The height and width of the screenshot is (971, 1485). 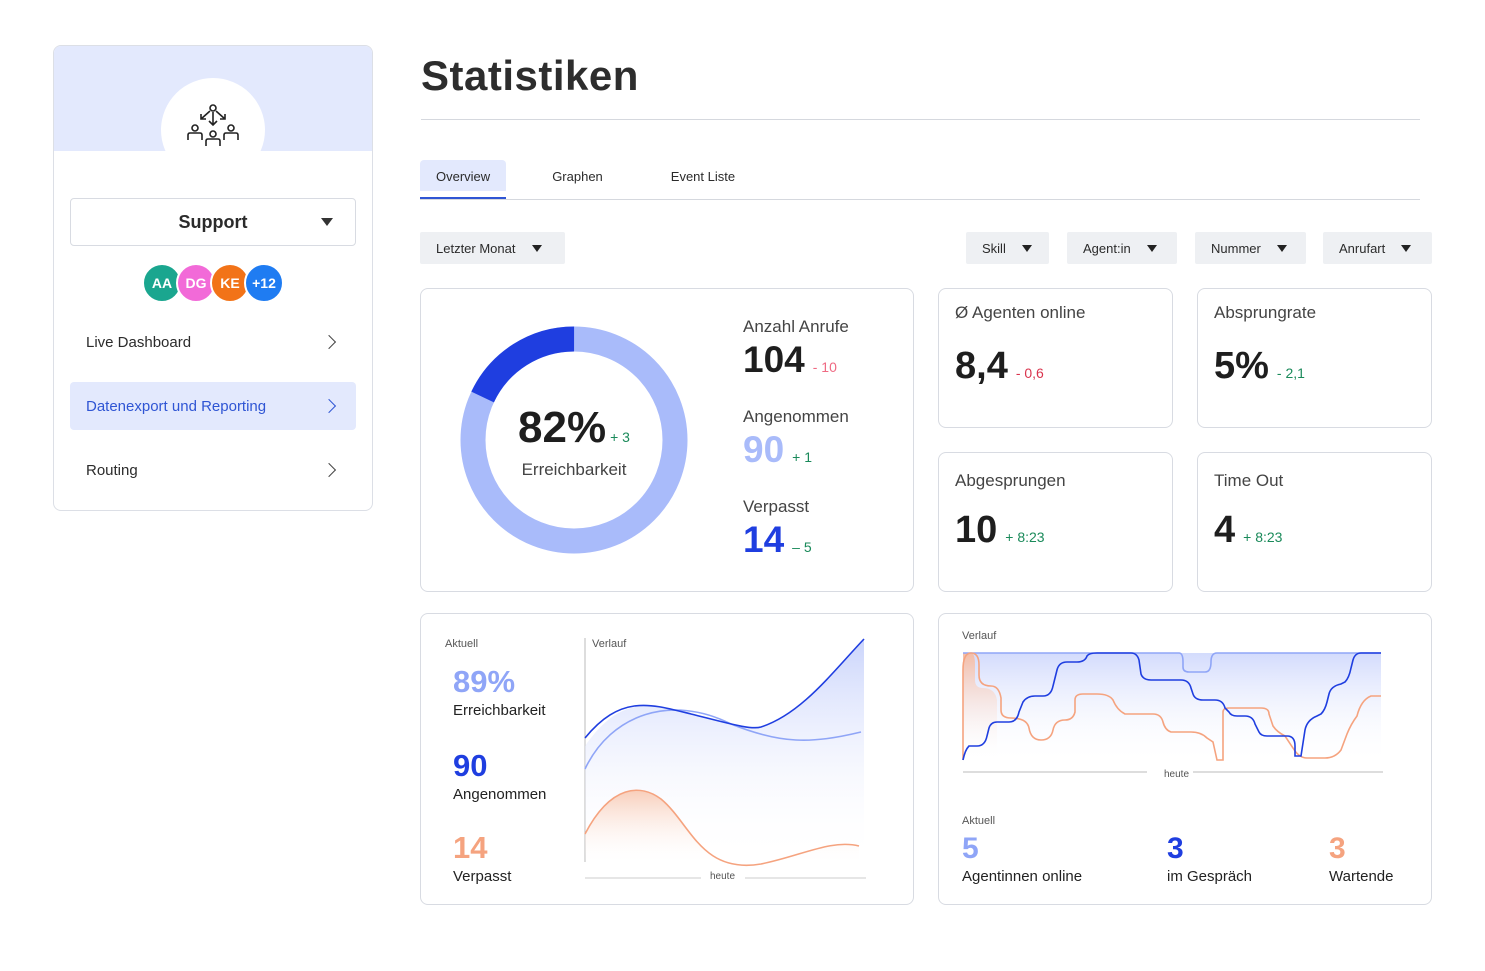 I want to click on sidebar-item-label: Routing, so click(x=112, y=470).